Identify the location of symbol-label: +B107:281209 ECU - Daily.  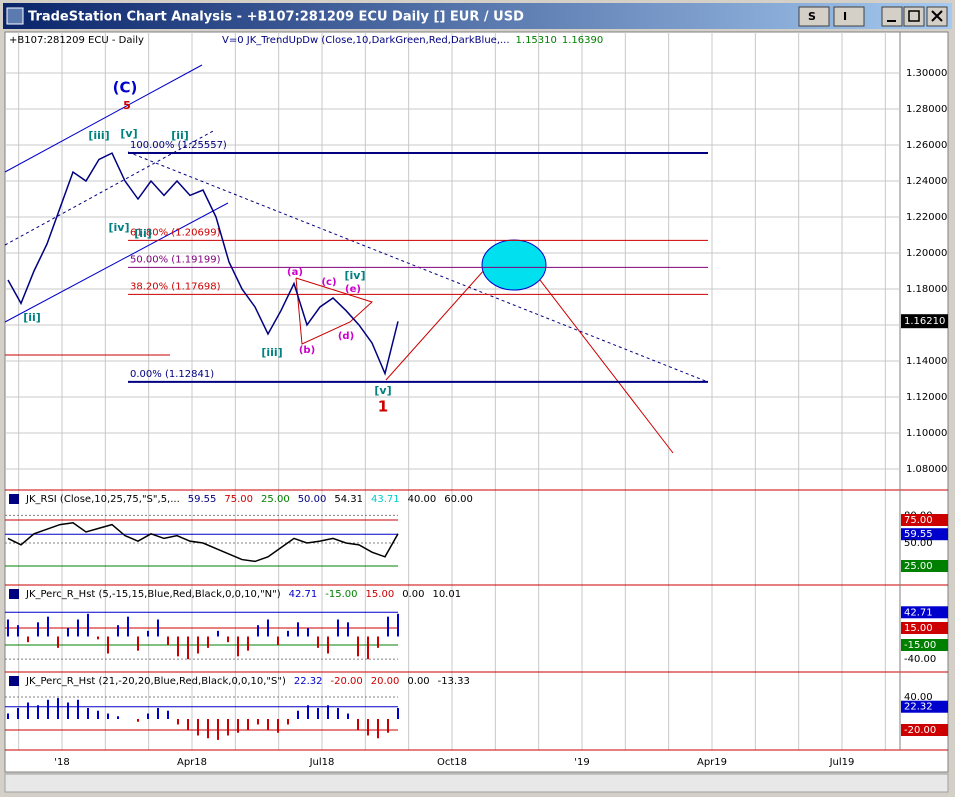
(76, 40).